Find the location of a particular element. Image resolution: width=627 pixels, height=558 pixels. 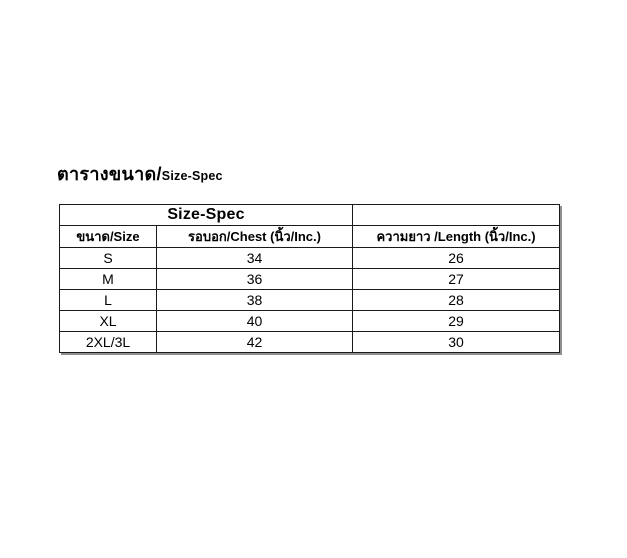

table-group-header-row: Size-Spec is located at coordinates (309, 215).